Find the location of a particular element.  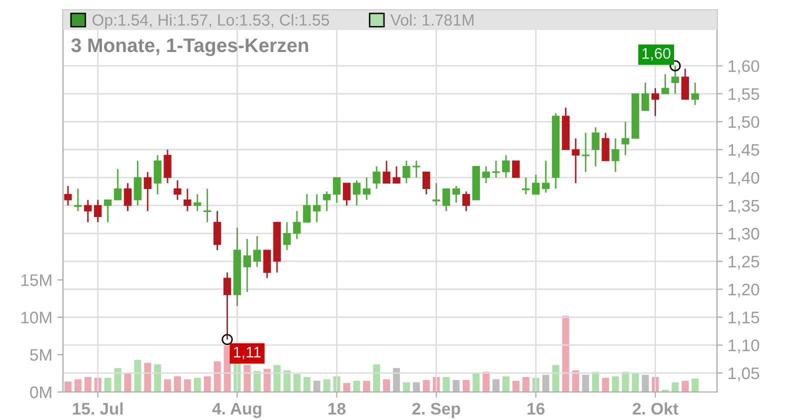

y-tick-label: 1,30 is located at coordinates (744, 235).